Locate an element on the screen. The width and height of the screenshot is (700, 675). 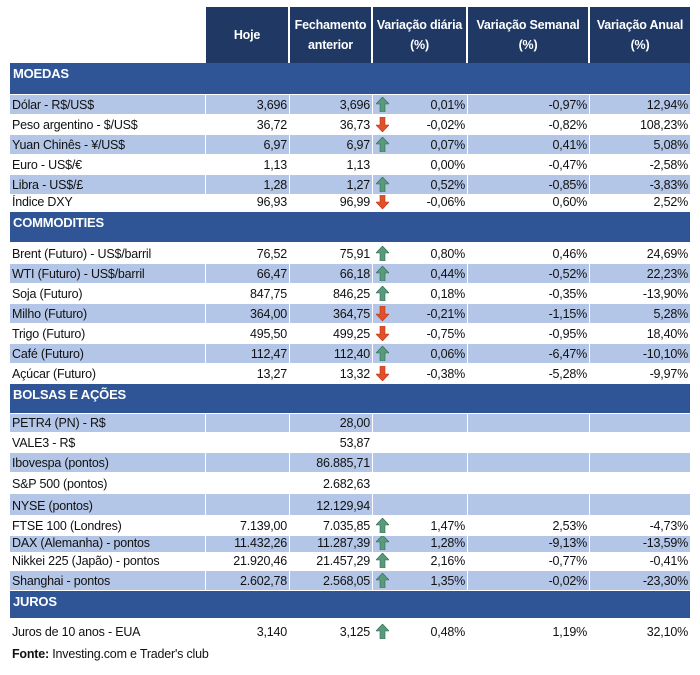
variacao-diaria-value-cell: 0,52% is located at coordinates (420, 184).